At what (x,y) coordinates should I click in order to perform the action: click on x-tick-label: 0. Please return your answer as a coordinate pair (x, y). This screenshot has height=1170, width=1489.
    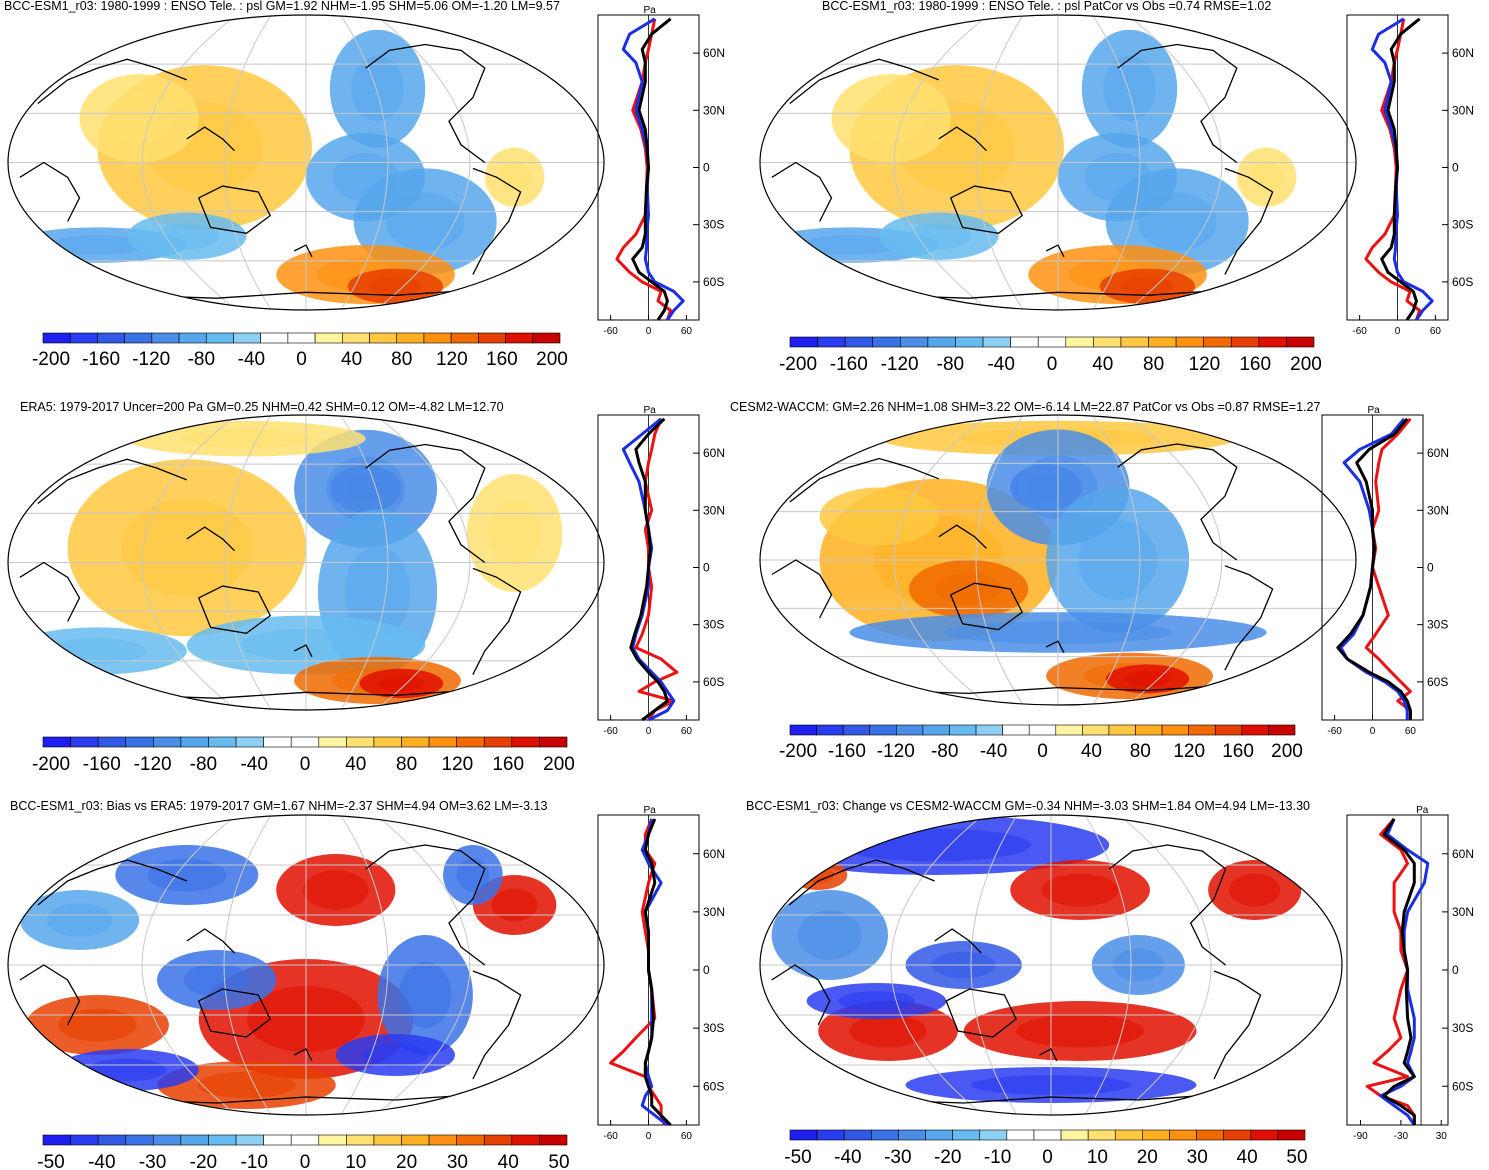
    Looking at the image, I should click on (1398, 331).